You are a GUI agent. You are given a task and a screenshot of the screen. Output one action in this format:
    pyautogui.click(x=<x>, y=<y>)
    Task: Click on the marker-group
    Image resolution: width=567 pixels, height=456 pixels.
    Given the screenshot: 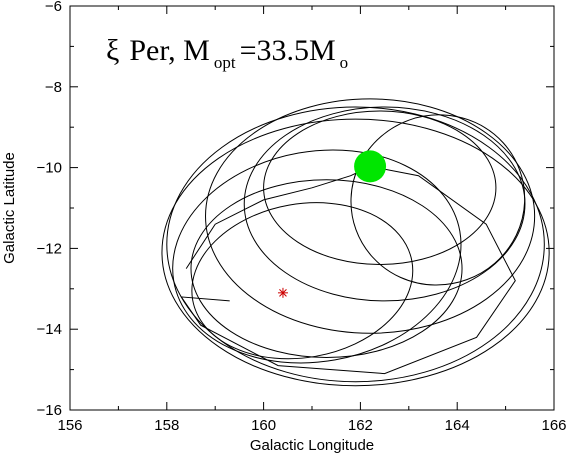 What is the action you would take?
    pyautogui.click(x=332, y=224)
    